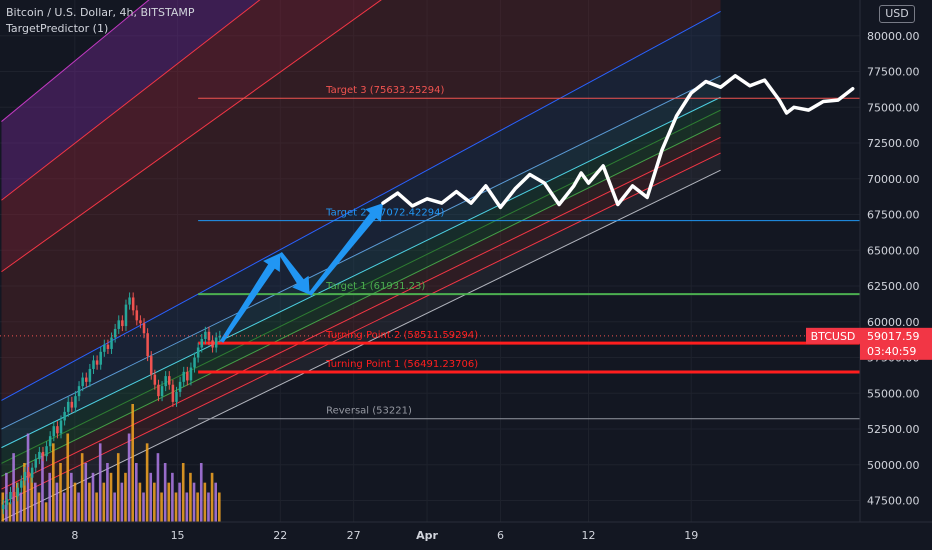  I want to click on time-tick-label: 12, so click(588, 535).